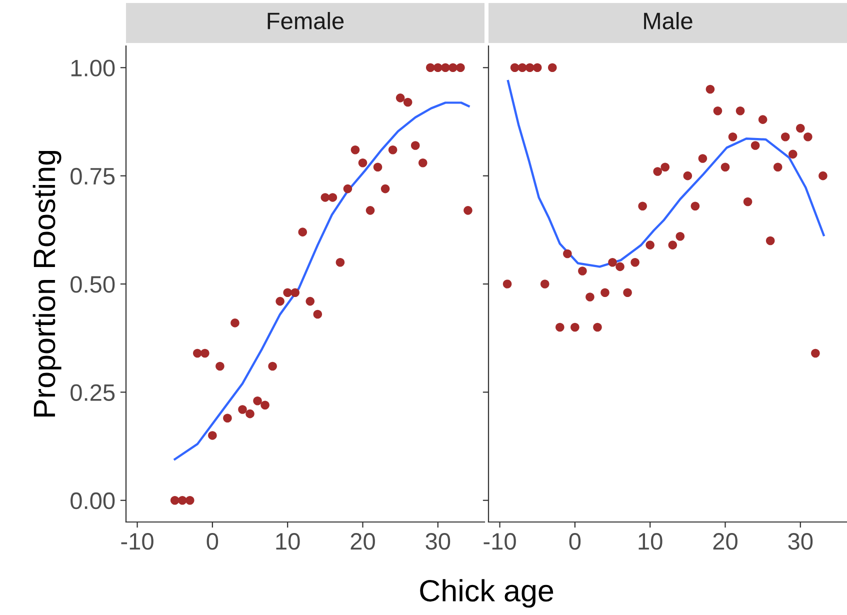  I want to click on y-tick-label: 0.75, so click(92, 176).